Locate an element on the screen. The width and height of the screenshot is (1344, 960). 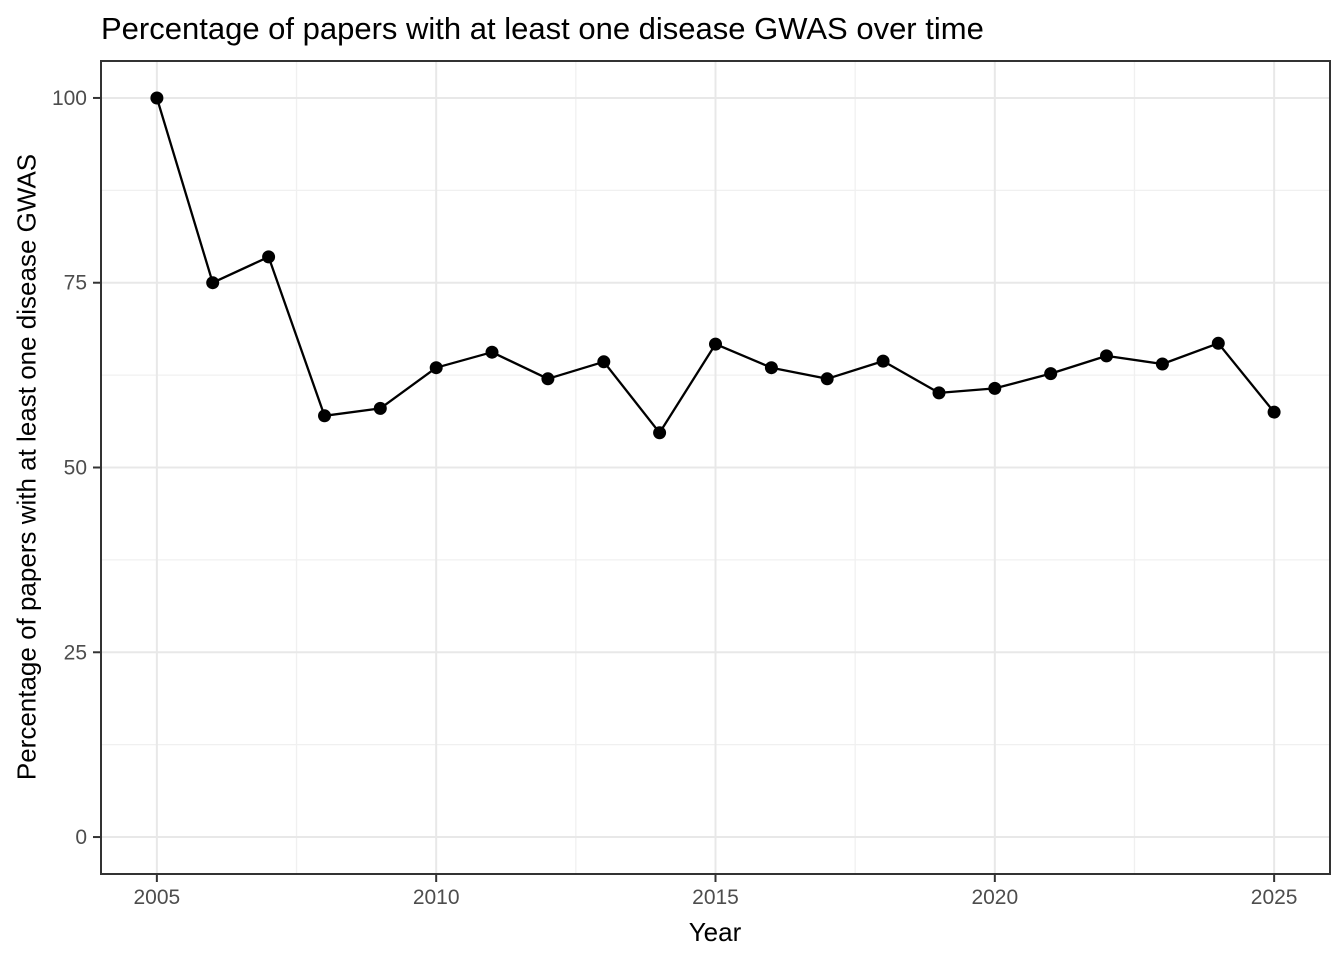
x-axis-title: Year is located at coordinates (715, 932).